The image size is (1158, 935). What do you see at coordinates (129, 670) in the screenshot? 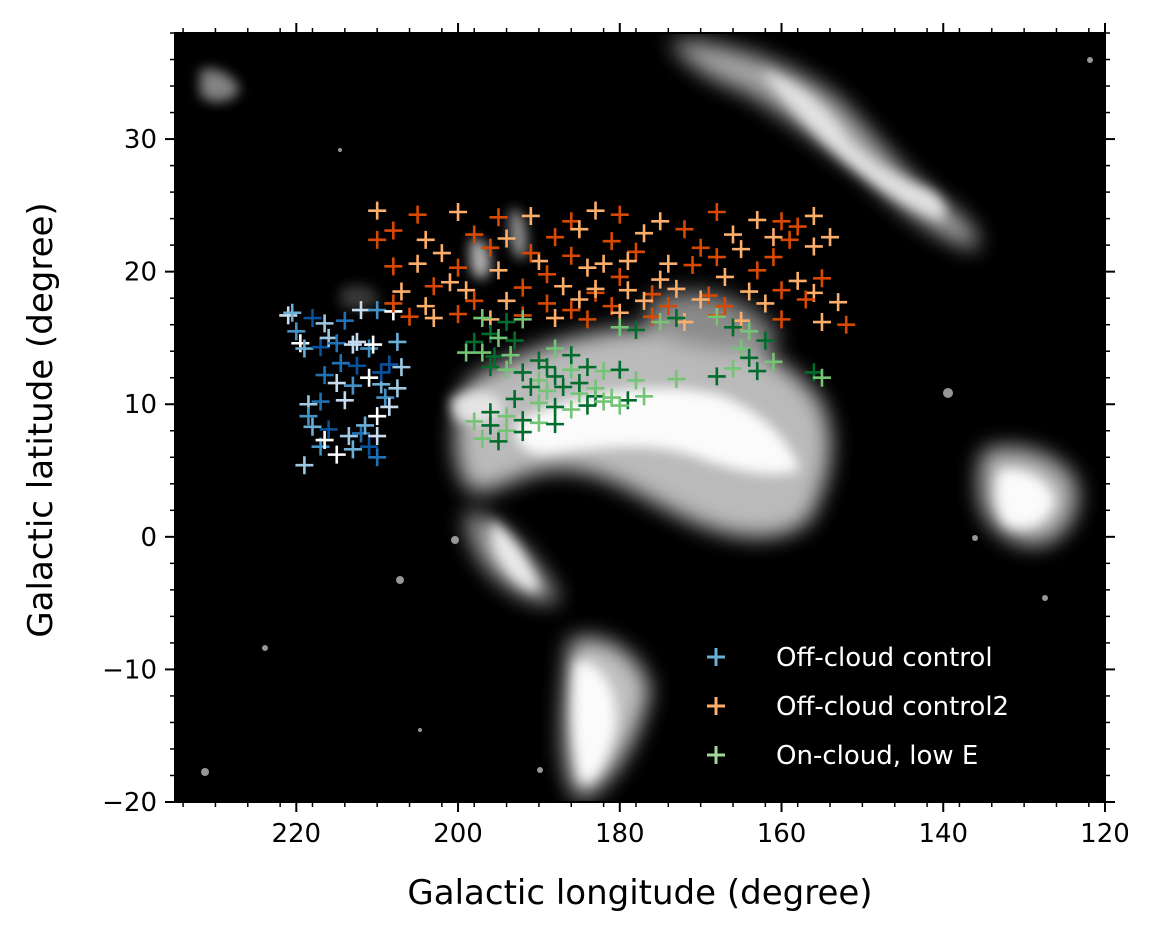
I see `y-tick-label: −10` at bounding box center [129, 670].